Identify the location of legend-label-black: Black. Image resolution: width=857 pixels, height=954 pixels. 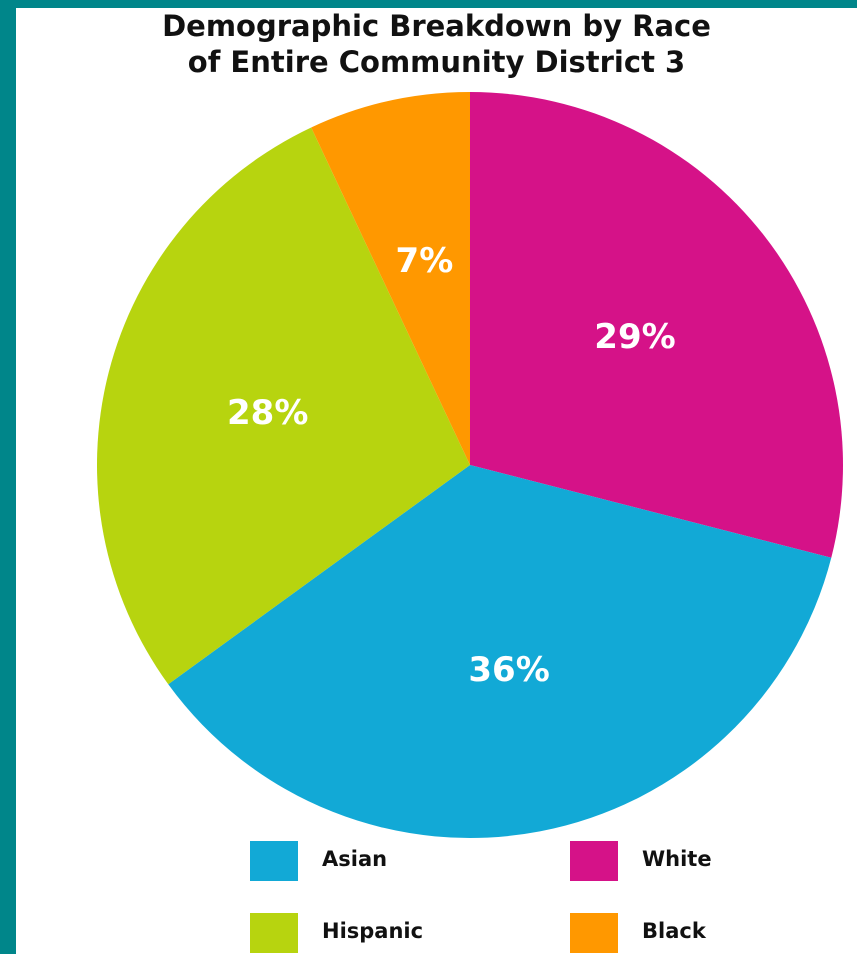
(674, 931).